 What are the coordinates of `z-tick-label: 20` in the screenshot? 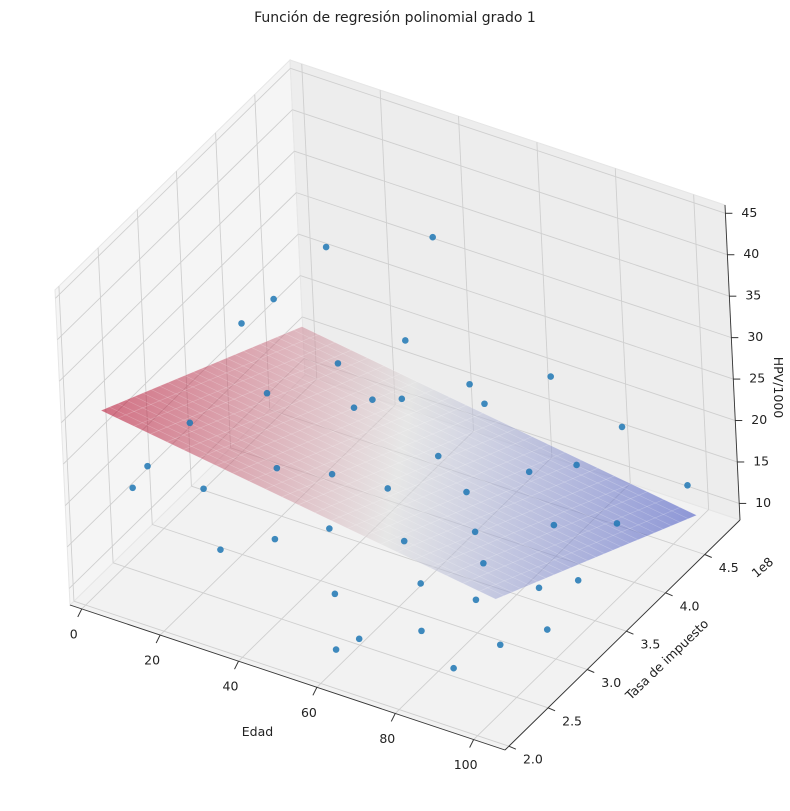 It's located at (759, 419).